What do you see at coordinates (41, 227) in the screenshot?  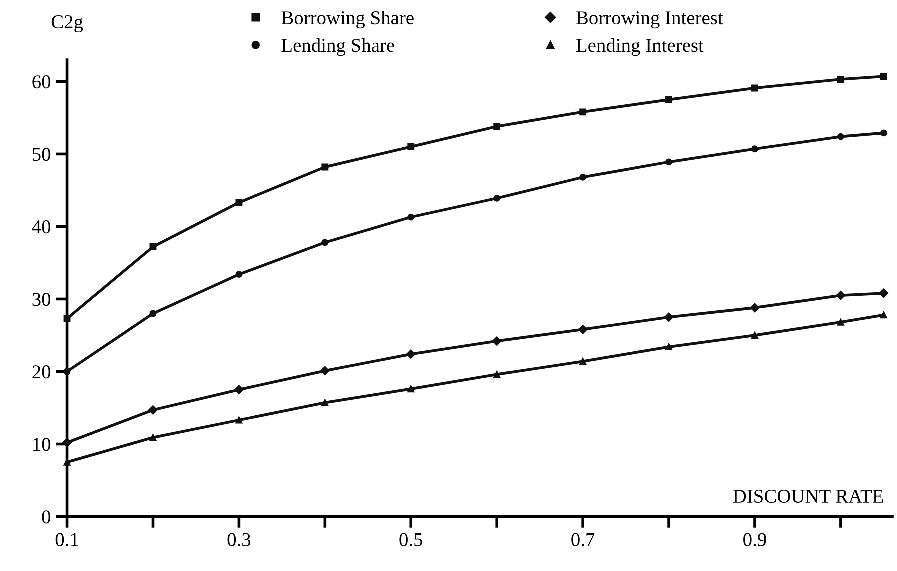 I see `y-tick-label: 40` at bounding box center [41, 227].